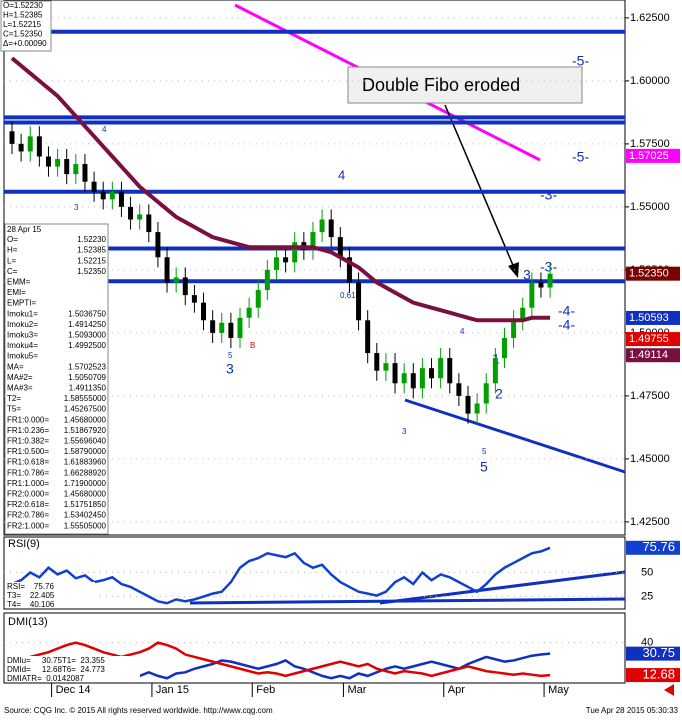  I want to click on arrow, so click(480, 187).